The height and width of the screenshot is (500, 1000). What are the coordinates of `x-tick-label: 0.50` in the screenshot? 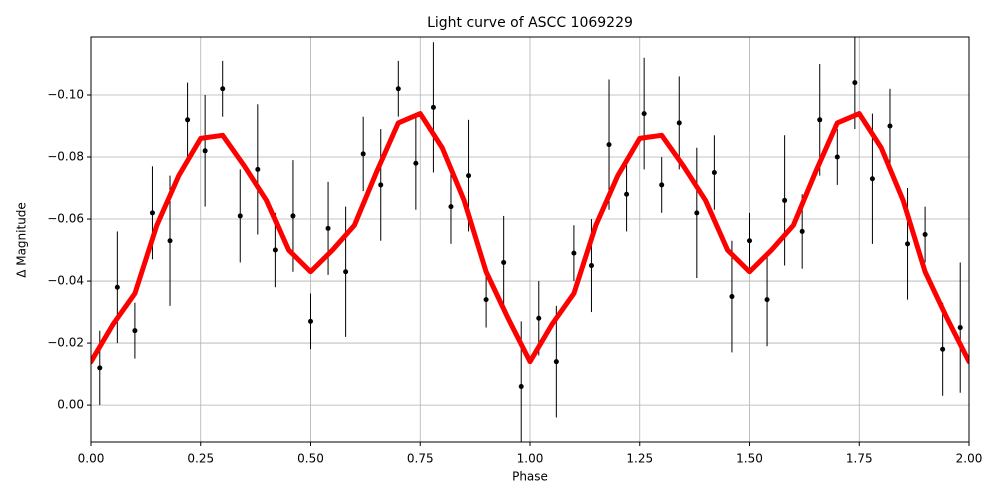 It's located at (310, 459).